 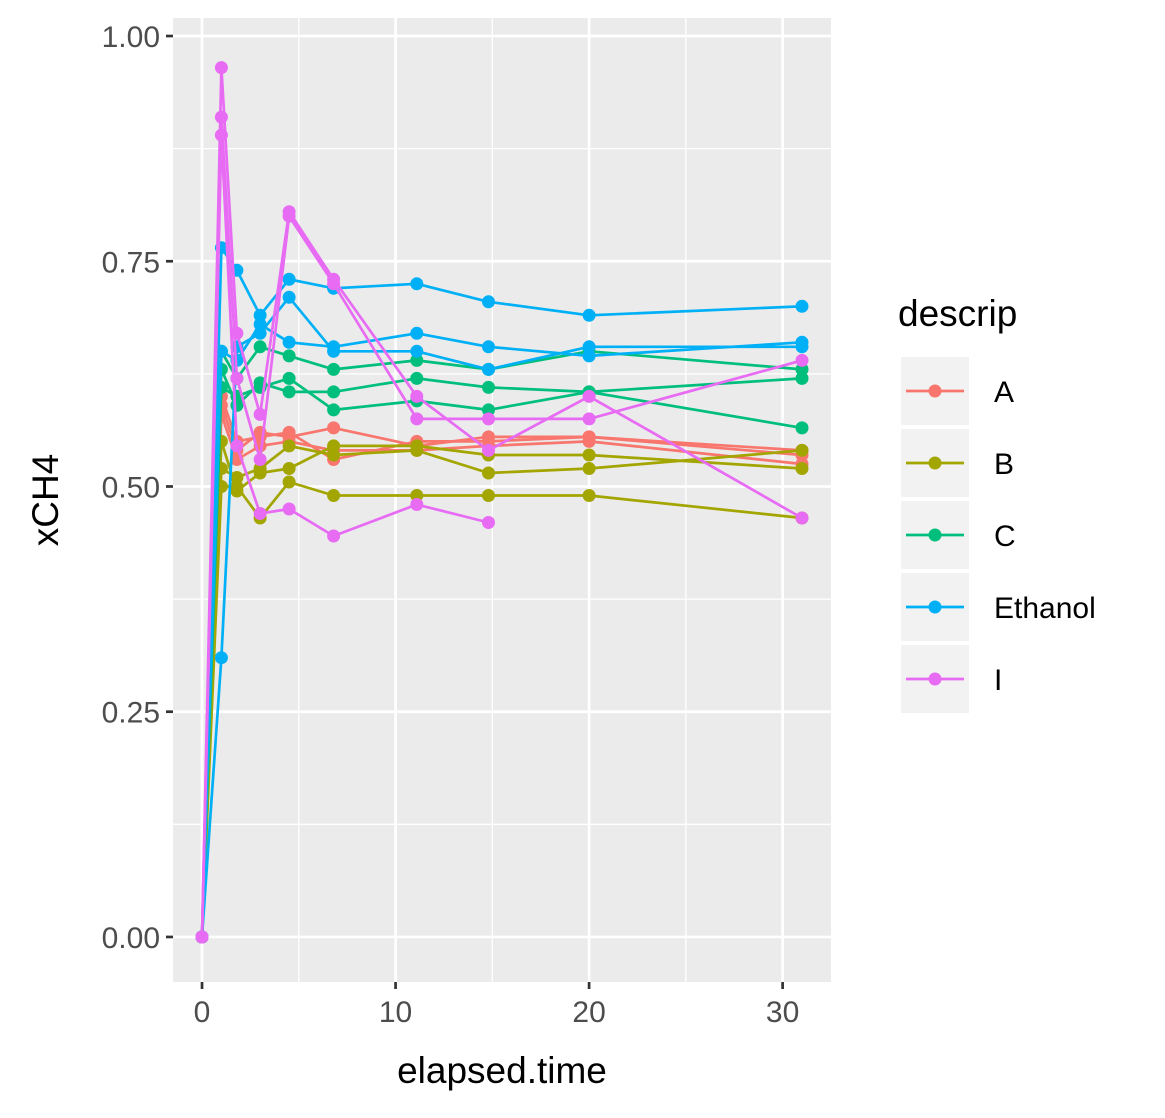 What do you see at coordinates (957, 391) in the screenshot?
I see `legend-key-a: A` at bounding box center [957, 391].